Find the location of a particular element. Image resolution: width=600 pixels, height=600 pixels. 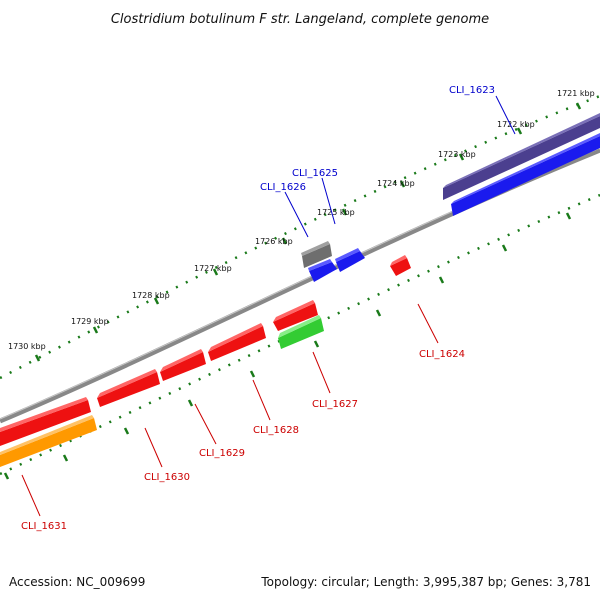

orange-feature-top is located at coordinates (47, 435).